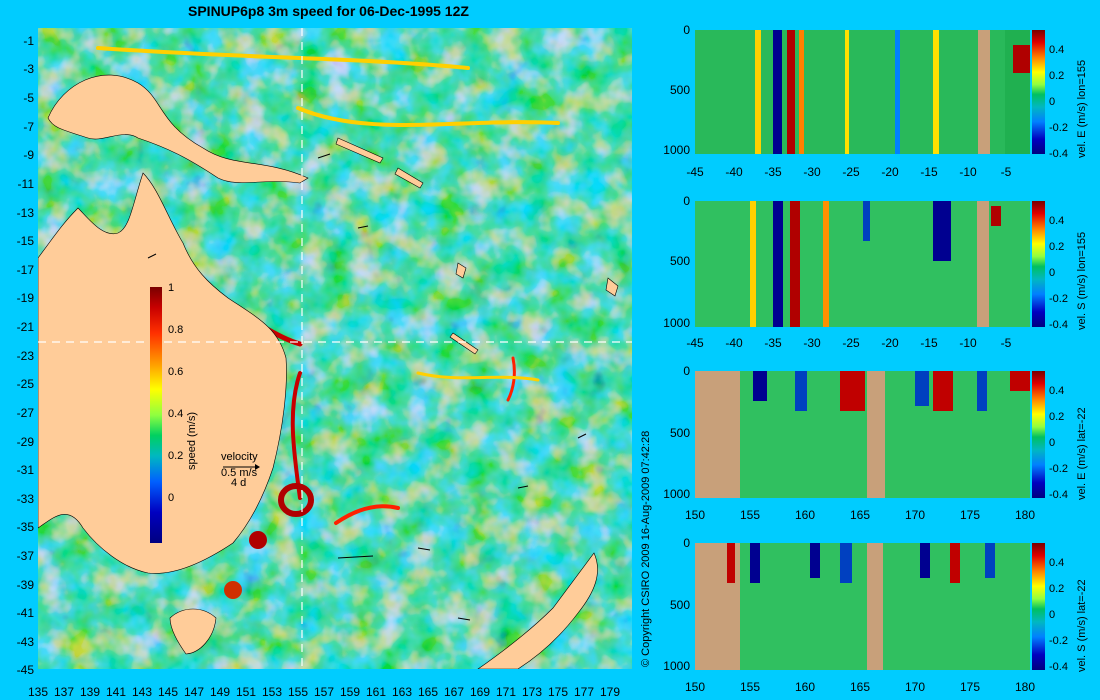 The image size is (1100, 700). Describe the element at coordinates (929, 343) in the screenshot. I see `panel-x-label: -15` at that location.